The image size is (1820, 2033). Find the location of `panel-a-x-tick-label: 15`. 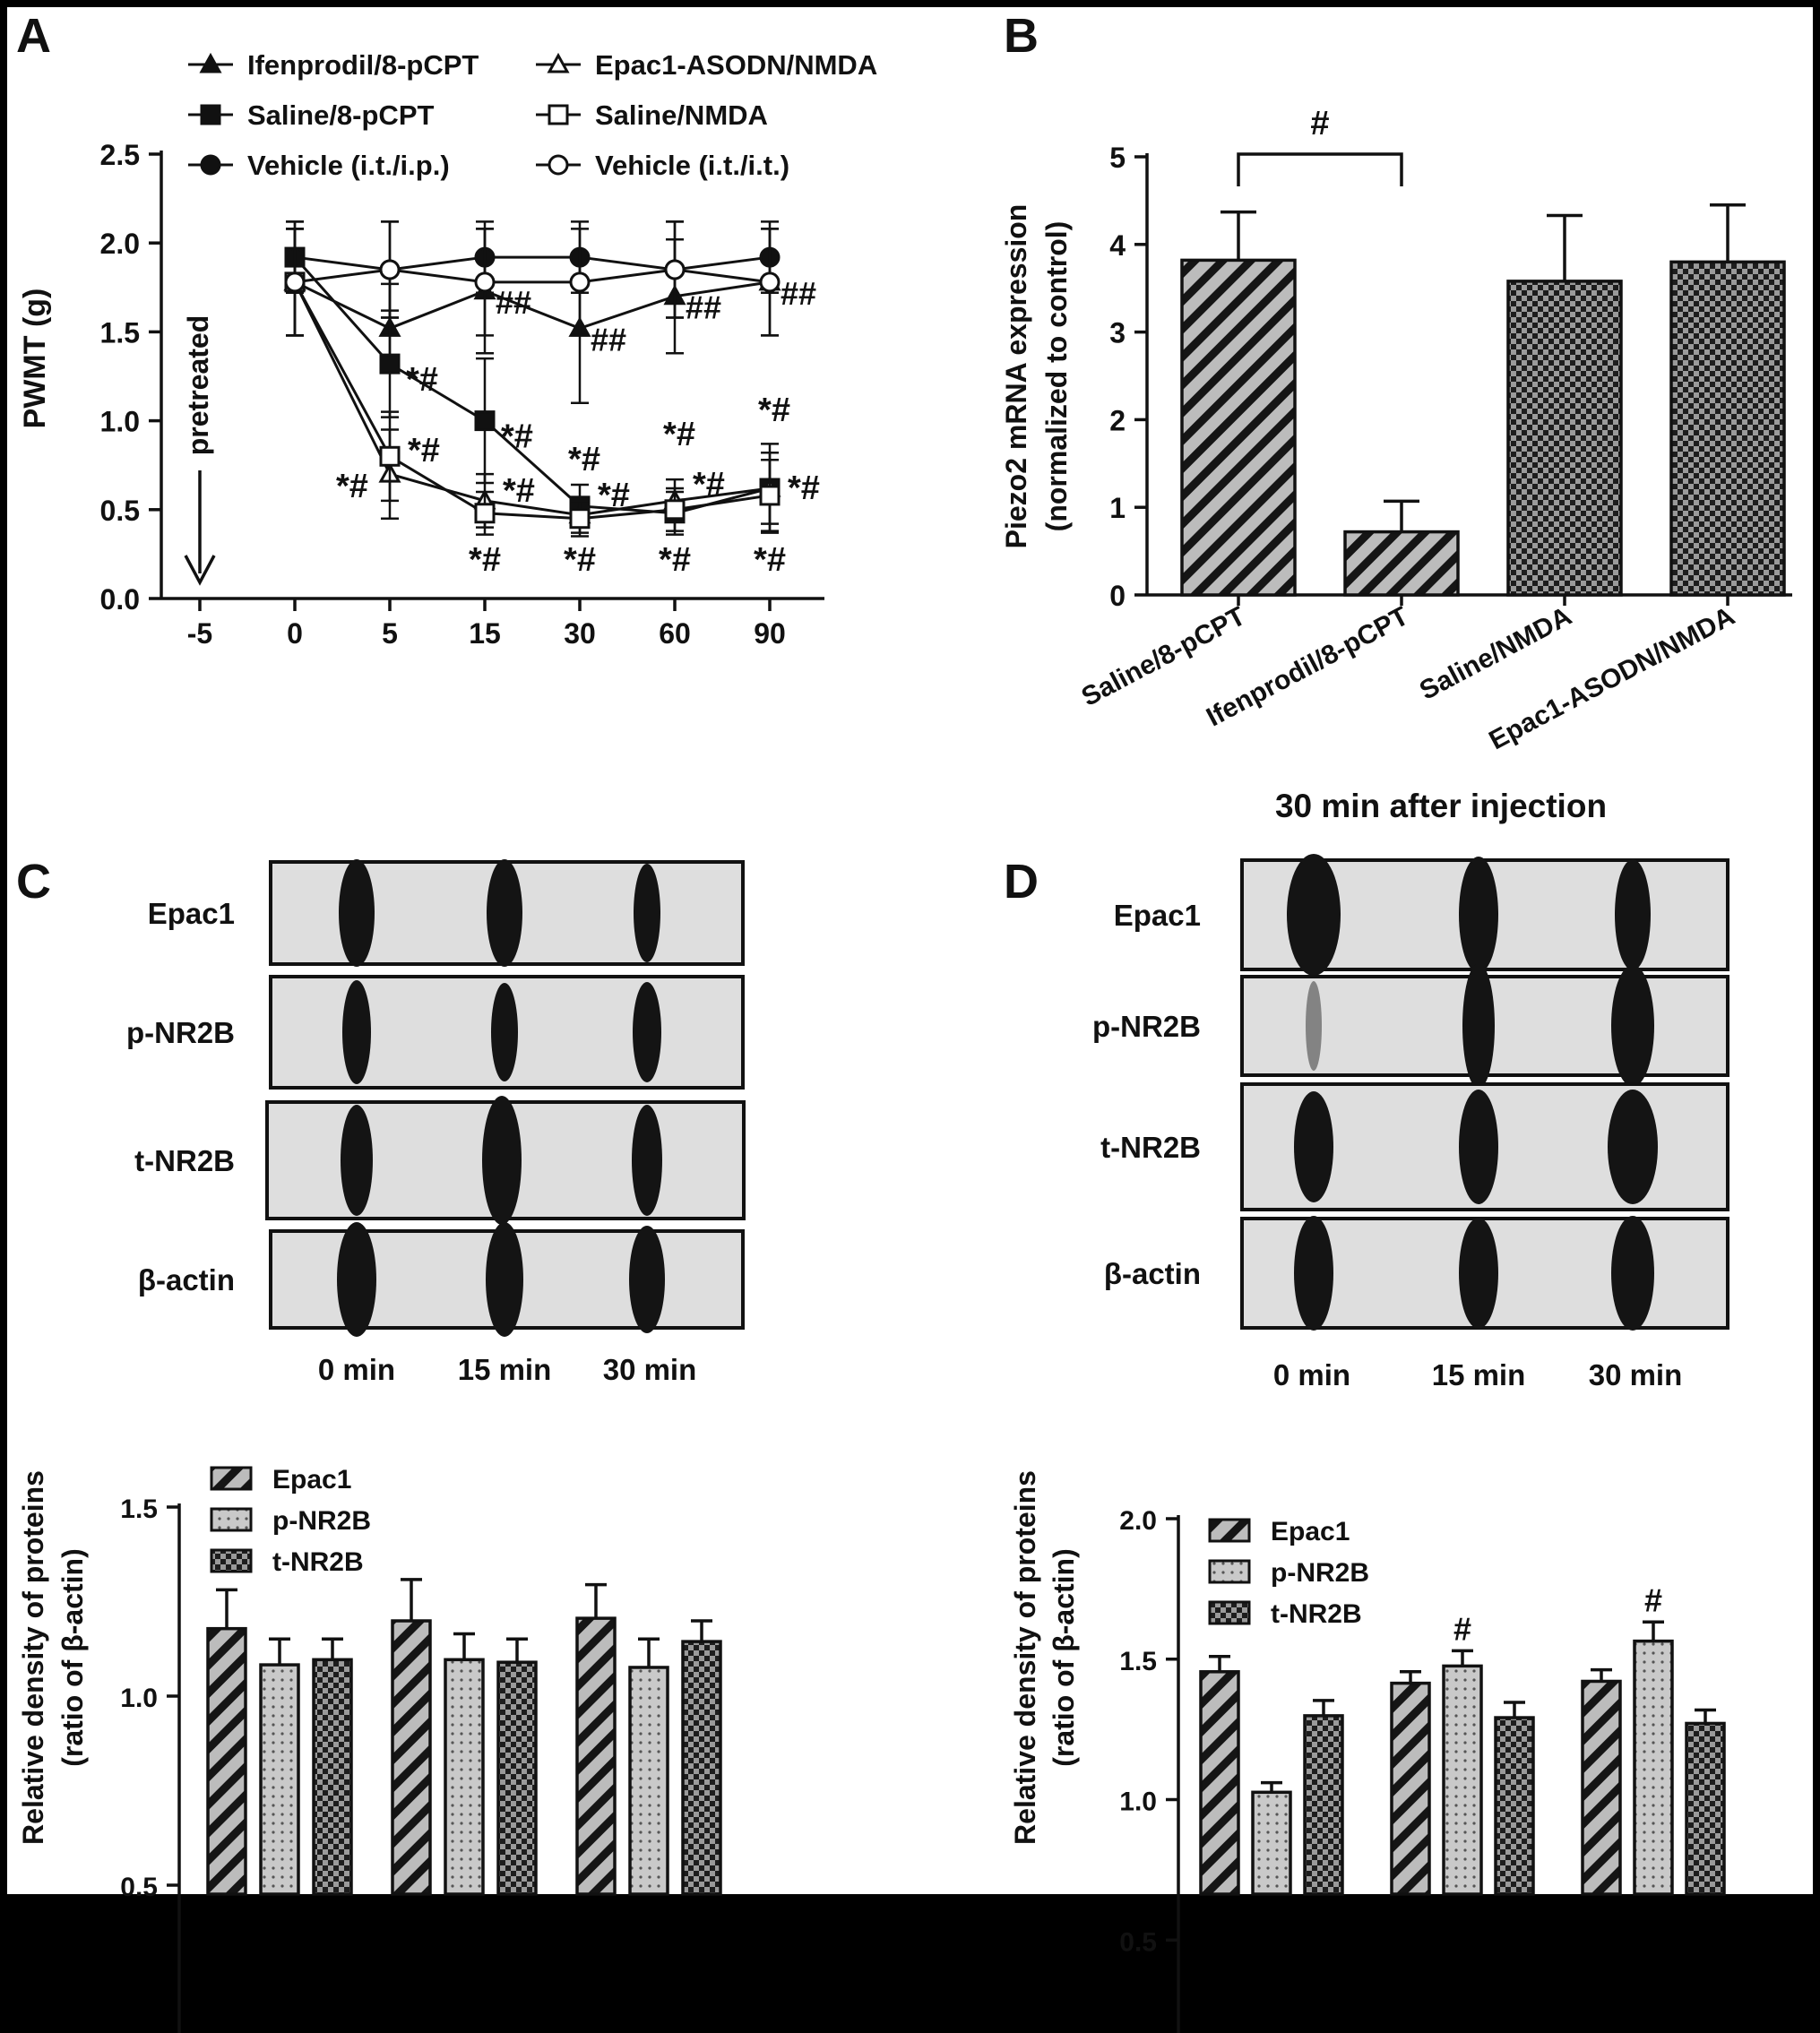

panel-a-x-tick-label: 15 is located at coordinates (485, 633).